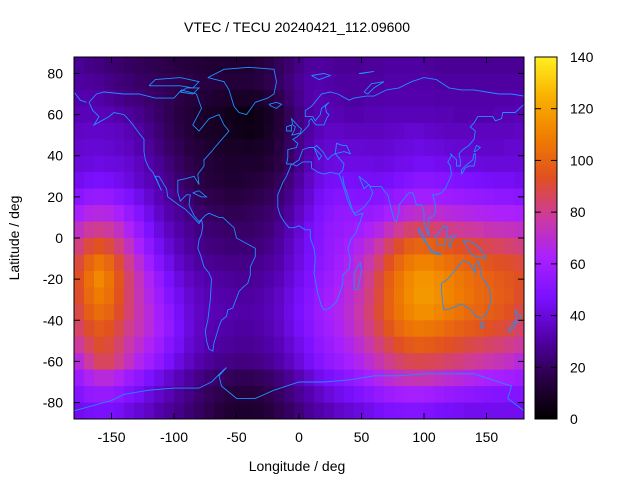 Image resolution: width=640 pixels, height=485 pixels. Describe the element at coordinates (578, 212) in the screenshot. I see `colorbar-tick-label: 80` at that location.